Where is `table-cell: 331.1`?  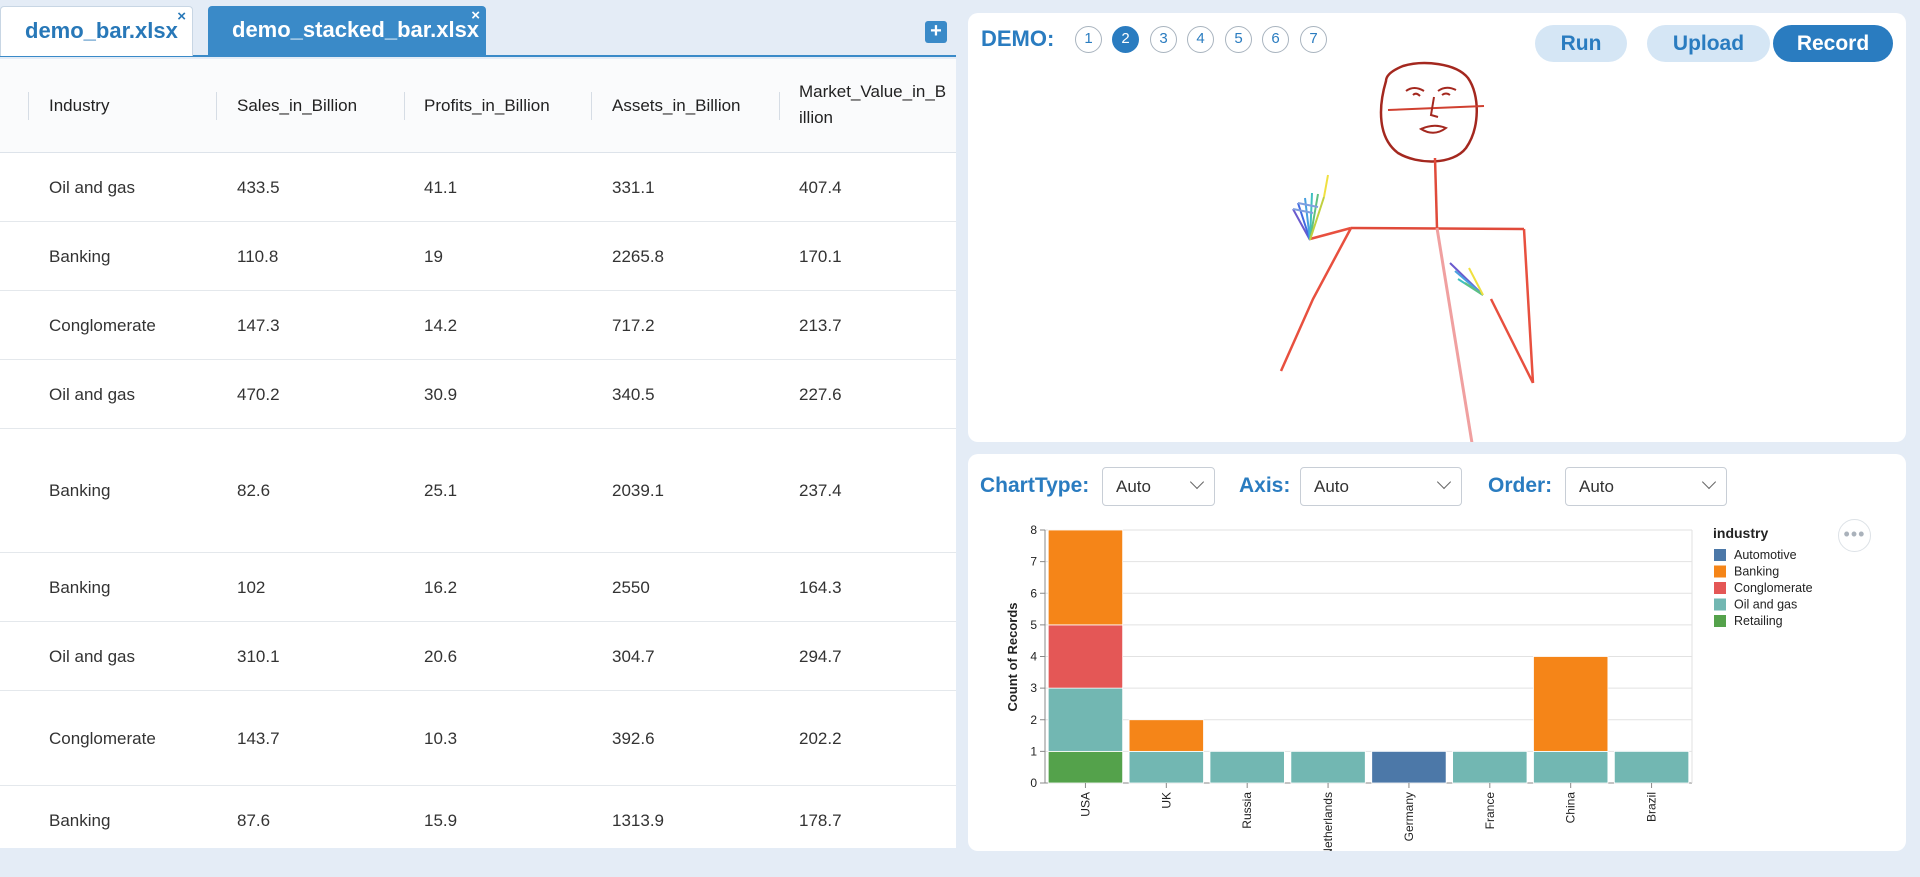 table-cell: 331.1 is located at coordinates (633, 188).